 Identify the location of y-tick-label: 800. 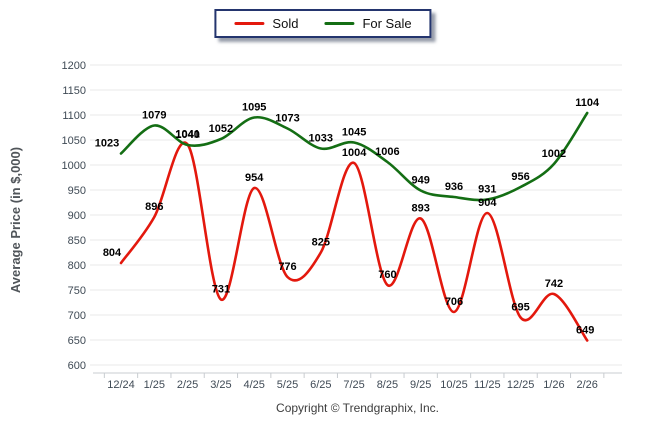
(77, 266).